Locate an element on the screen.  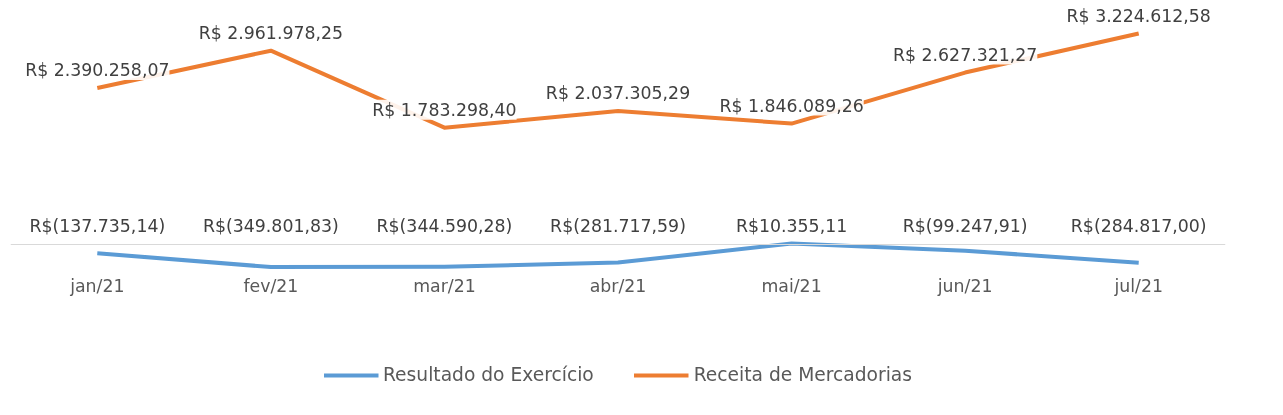
legend-label: Resultado do Exercício is located at coordinates (488, 374).